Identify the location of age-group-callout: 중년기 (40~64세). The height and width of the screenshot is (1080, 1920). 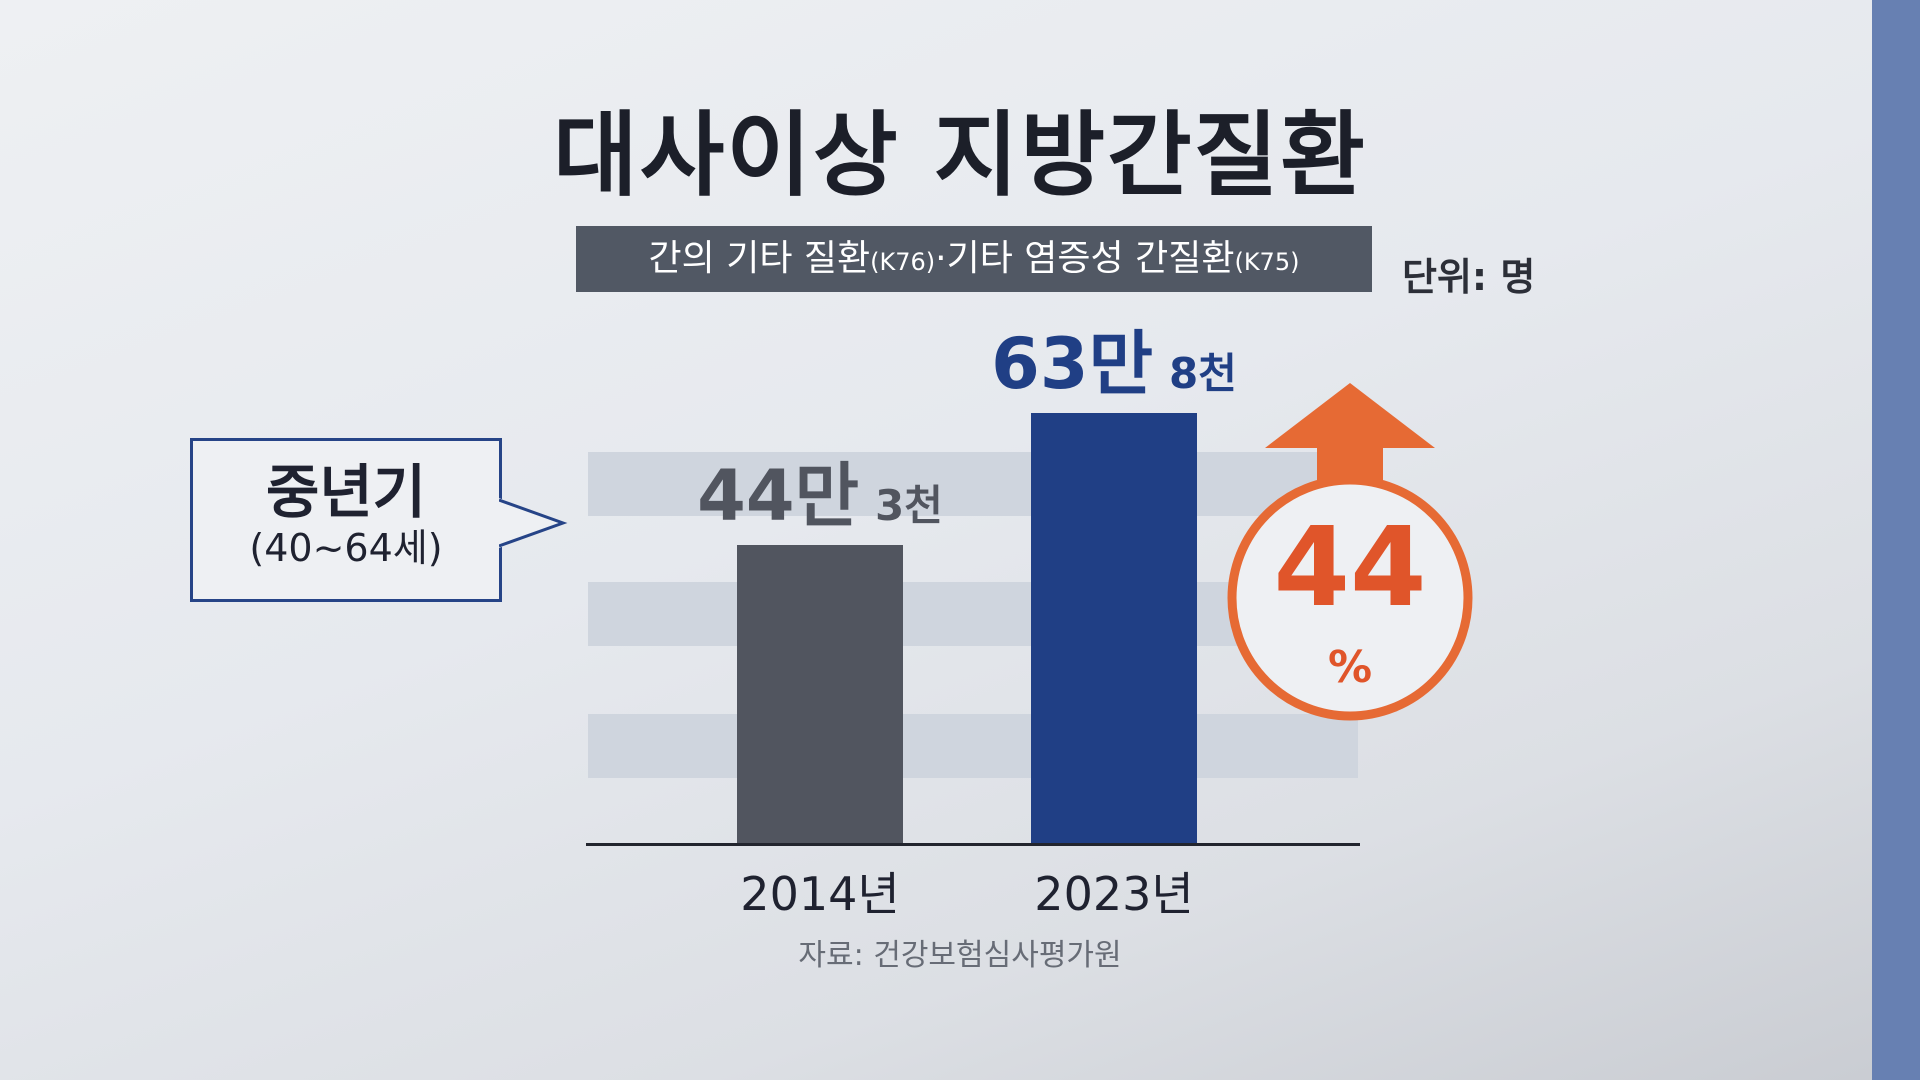
(346, 520).